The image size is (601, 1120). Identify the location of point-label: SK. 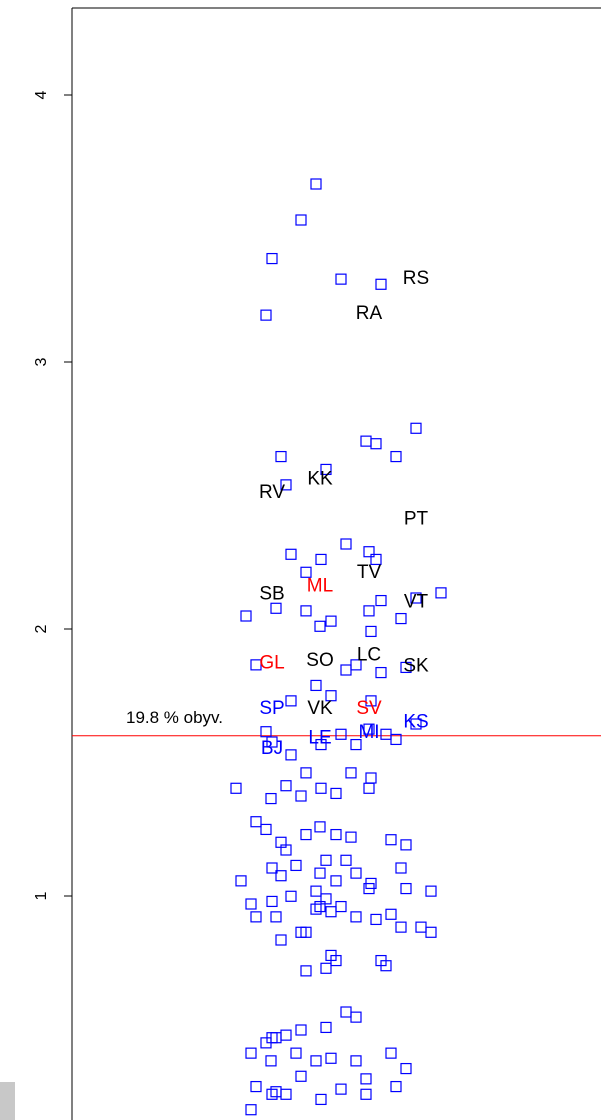
(416, 665).